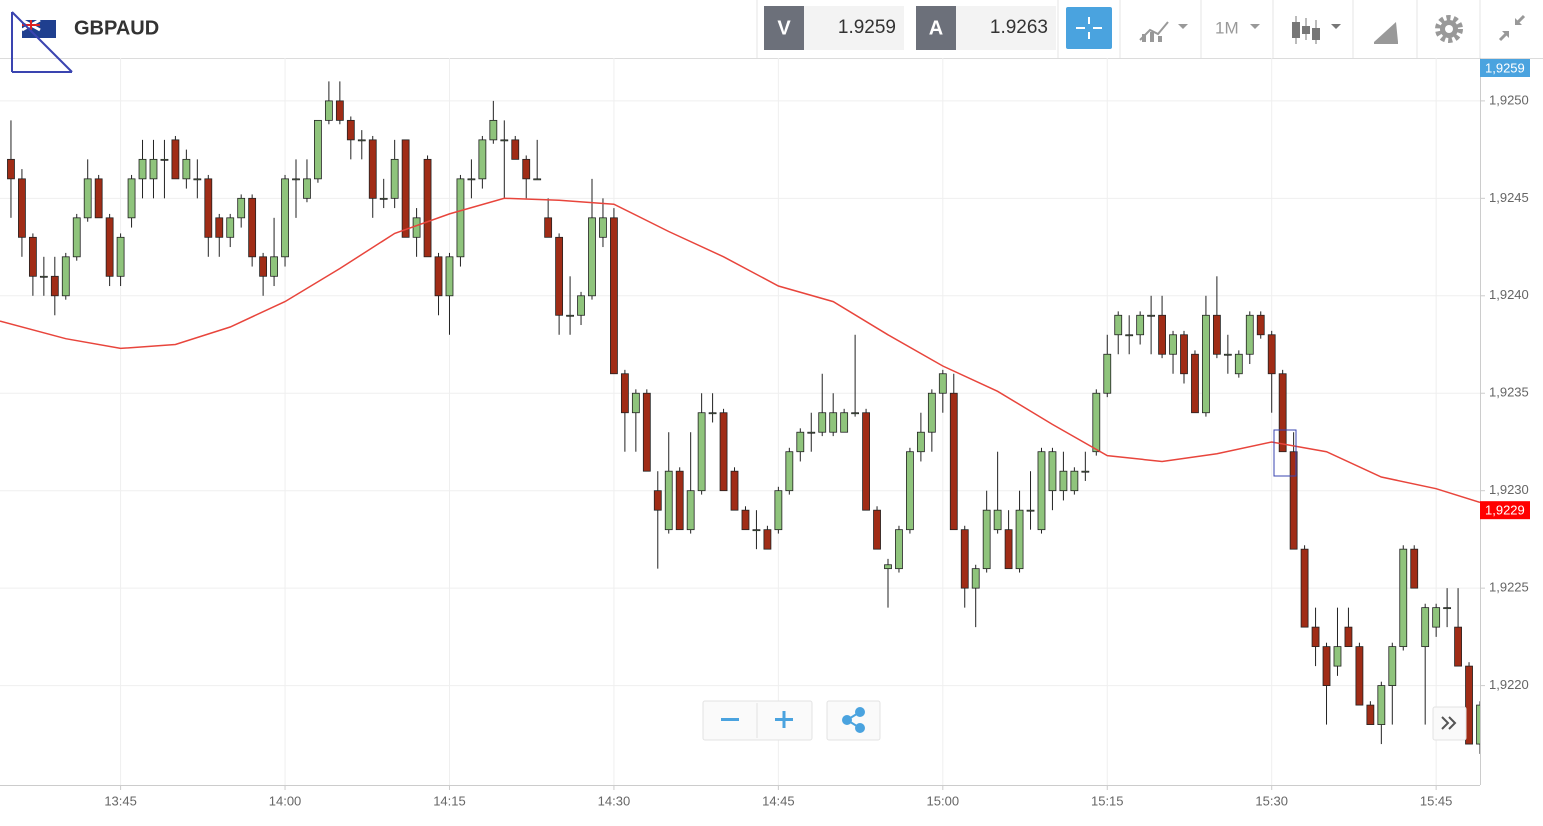 The width and height of the screenshot is (1543, 826). I want to click on ask-price: 1.9263, so click(1019, 27).